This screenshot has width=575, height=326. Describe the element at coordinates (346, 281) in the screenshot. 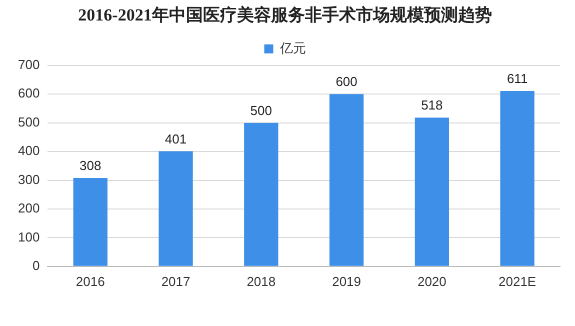

I see `x-tick-label: 2019` at that location.